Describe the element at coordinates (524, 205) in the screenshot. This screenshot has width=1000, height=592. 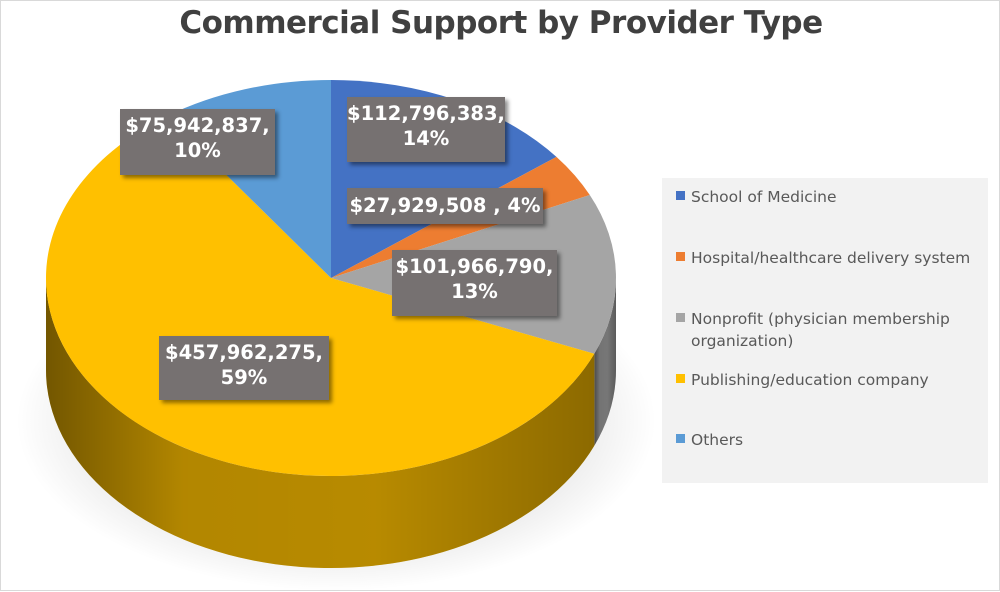
I see `data-label-percent: 4%` at that location.